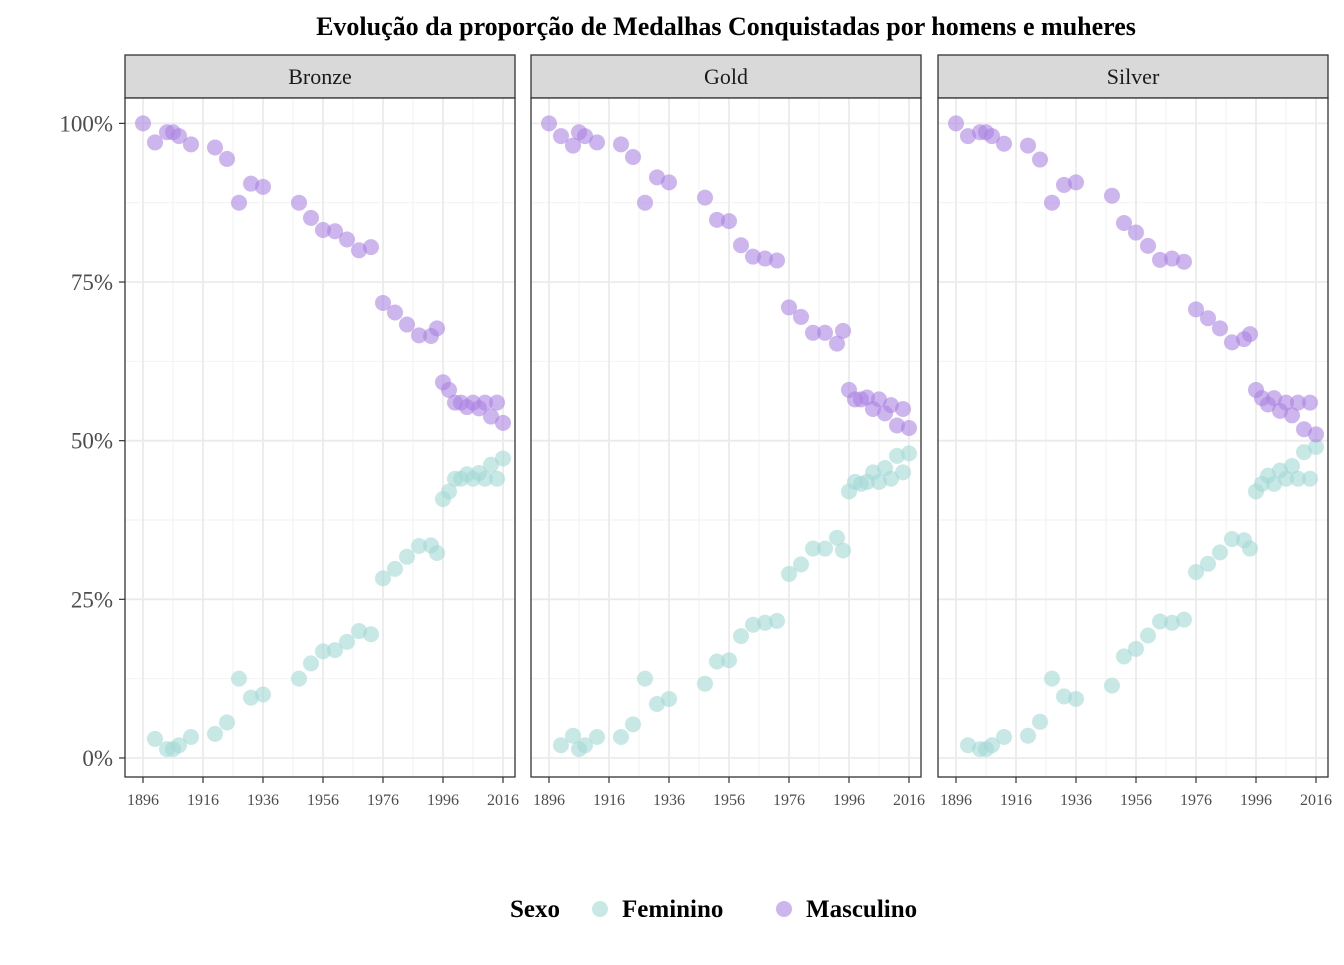 Image resolution: width=1344 pixels, height=965 pixels. Describe the element at coordinates (600, 909) in the screenshot. I see `legend-key-feminino` at that location.